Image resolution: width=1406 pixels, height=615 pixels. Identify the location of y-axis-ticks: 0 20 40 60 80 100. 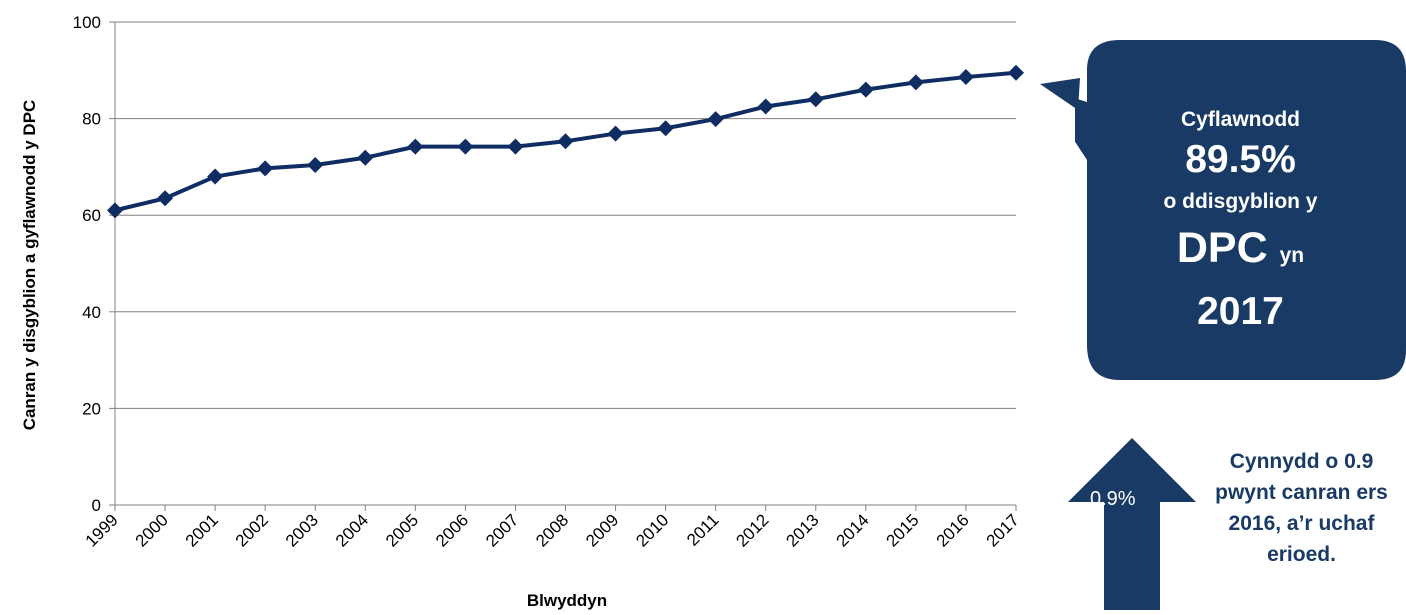
(94, 264).